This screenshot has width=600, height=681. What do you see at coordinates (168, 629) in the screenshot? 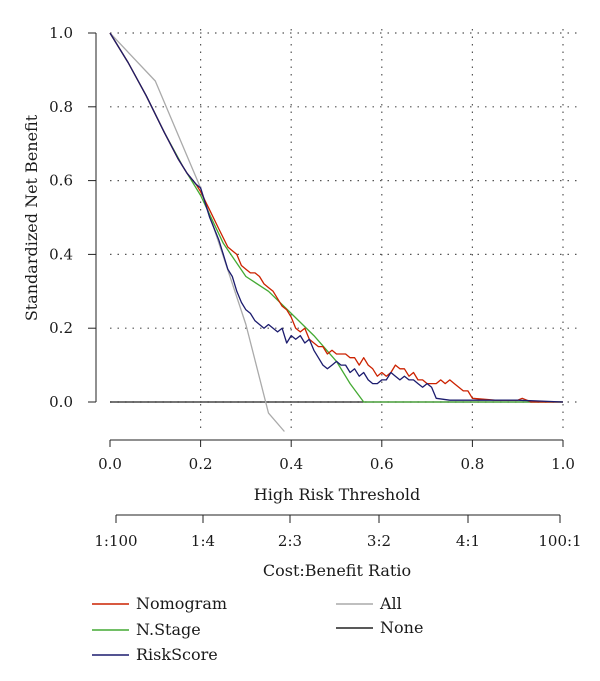
I see `legend-label: N.Stage` at bounding box center [168, 629].